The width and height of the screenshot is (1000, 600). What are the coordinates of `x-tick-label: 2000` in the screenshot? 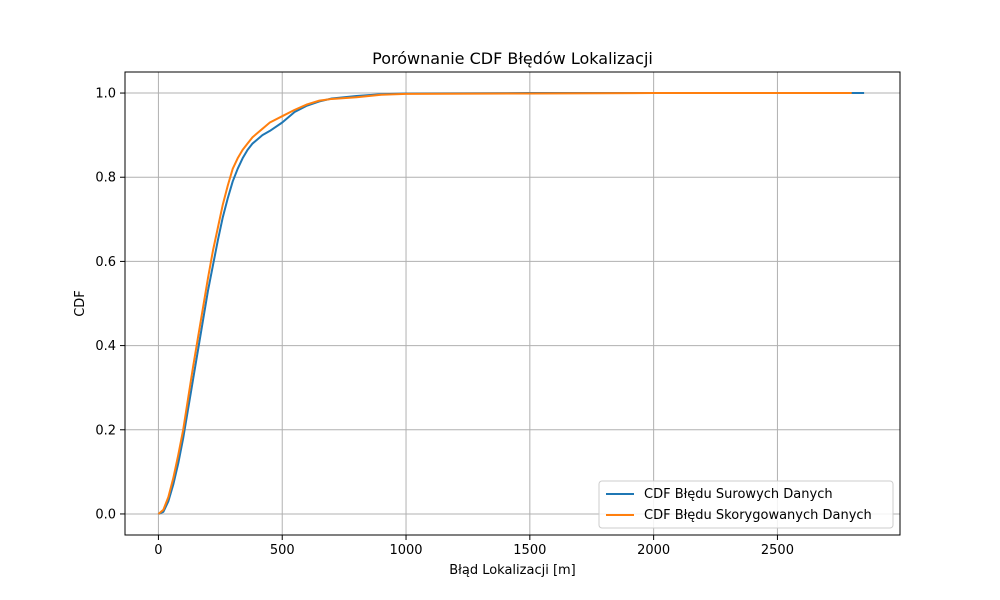 It's located at (653, 550).